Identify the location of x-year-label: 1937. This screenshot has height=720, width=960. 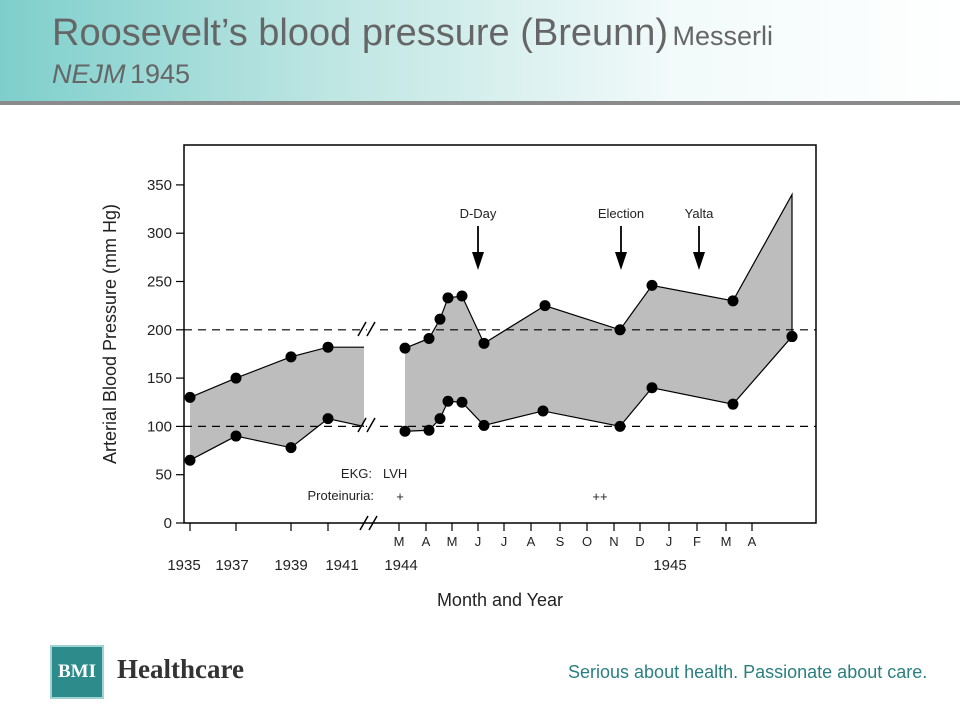
(231, 565).